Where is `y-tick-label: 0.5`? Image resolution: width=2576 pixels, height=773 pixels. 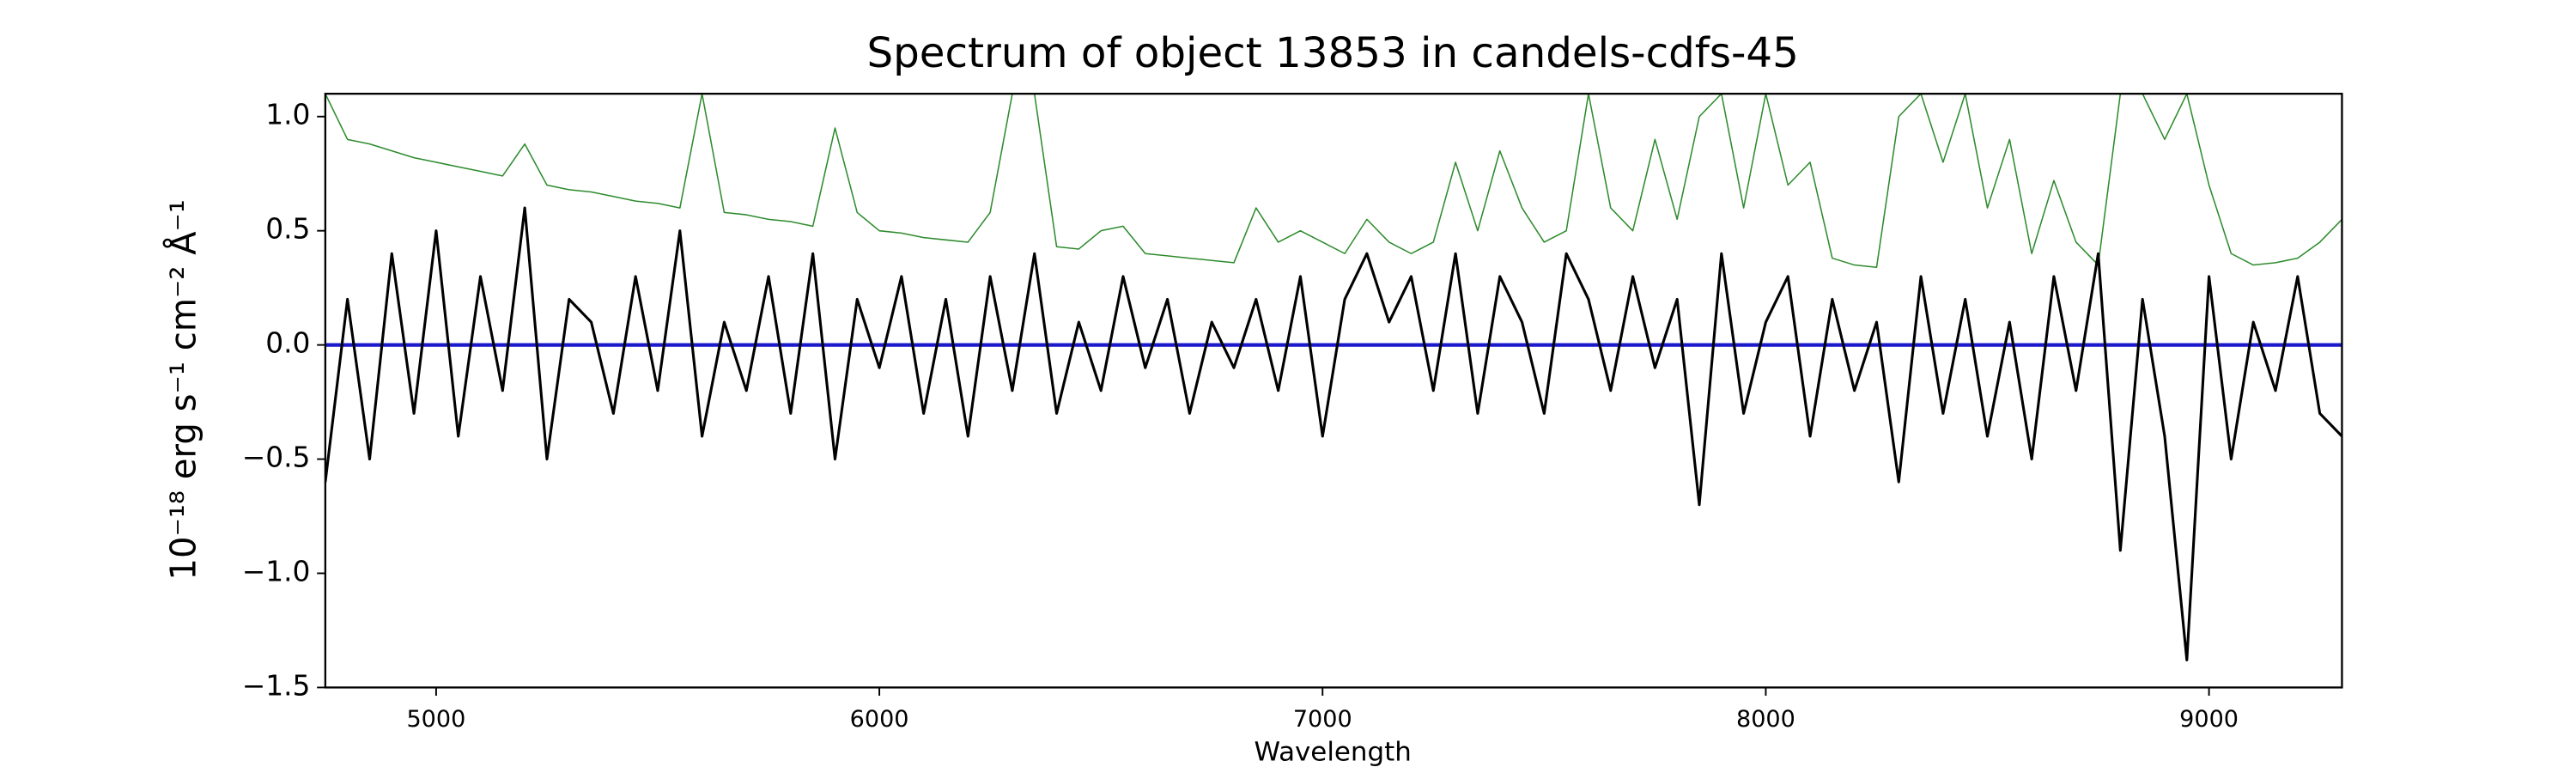
y-tick-label: 0.5 is located at coordinates (287, 229).